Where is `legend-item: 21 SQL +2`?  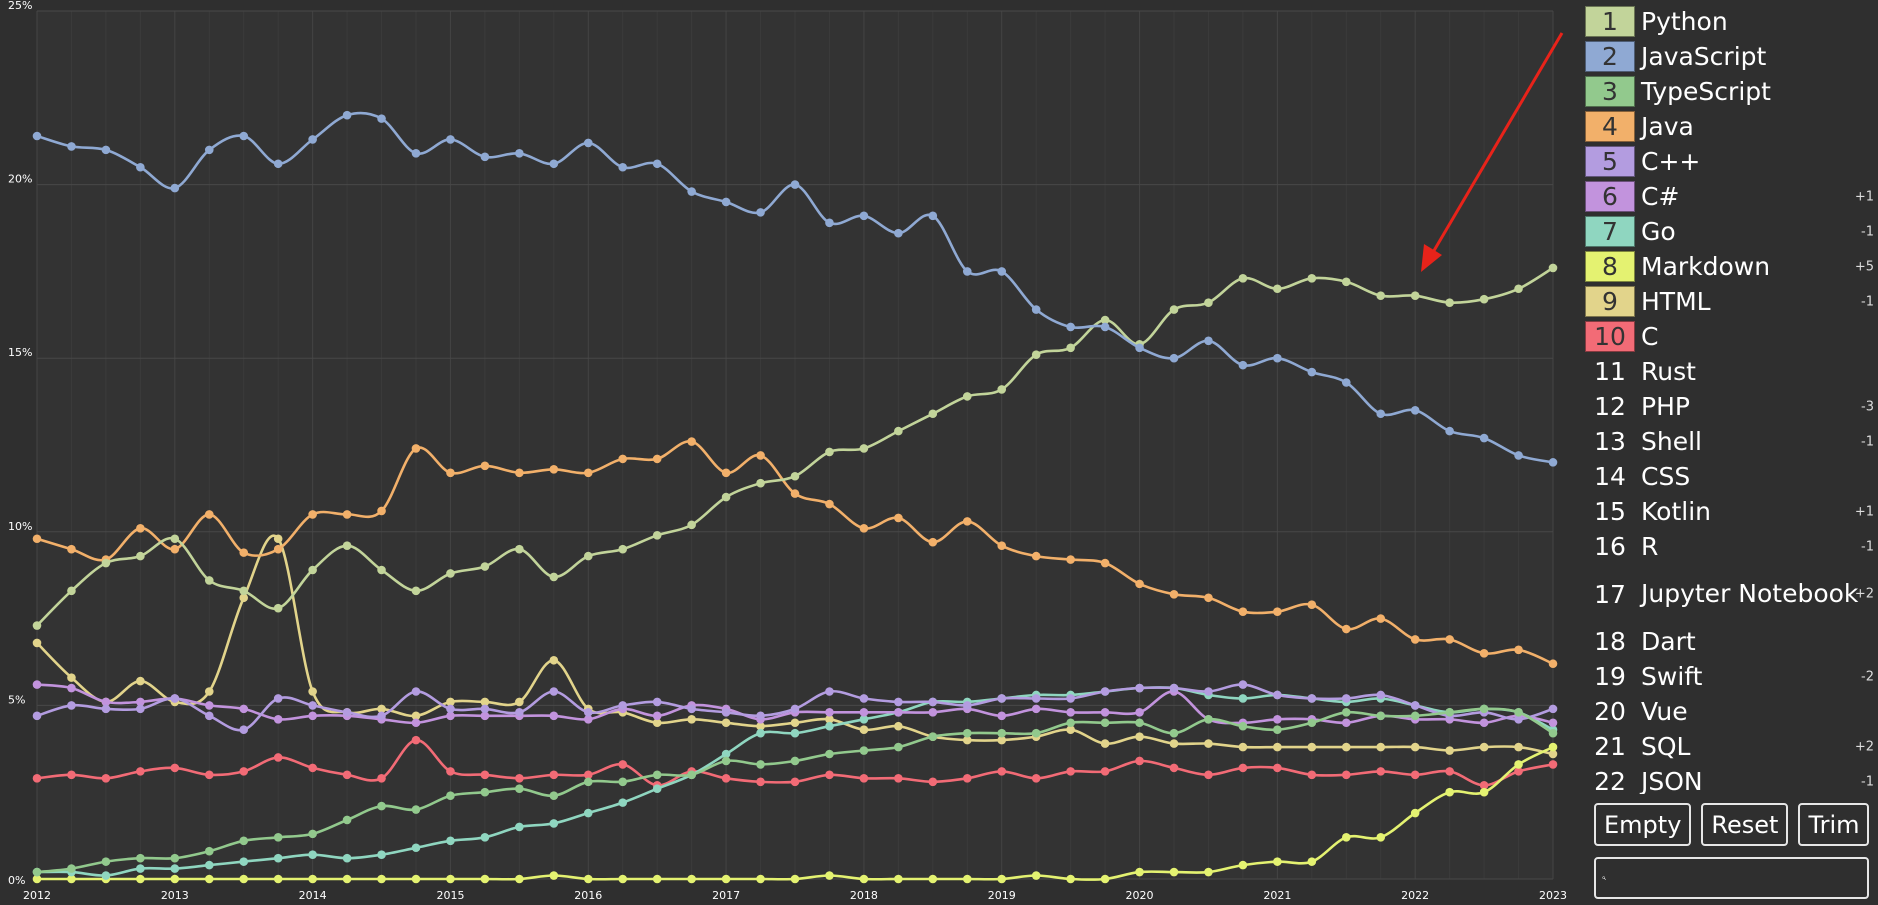 legend-item: 21 SQL +2 is located at coordinates (1731, 746).